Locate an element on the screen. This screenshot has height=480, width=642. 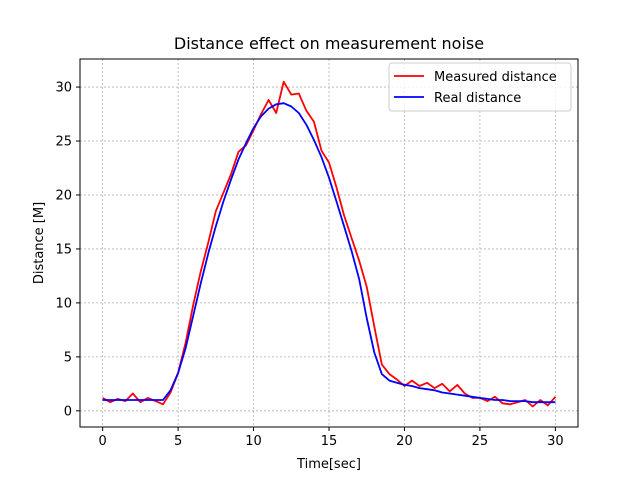
x-tick-label: 30 is located at coordinates (555, 441).